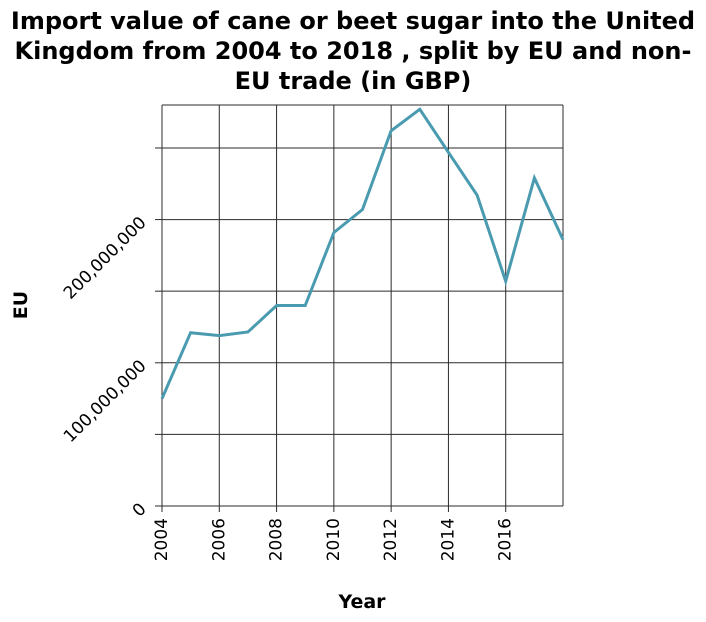  Describe the element at coordinates (448, 539) in the screenshot. I see `x-tick-label: 2014` at that location.